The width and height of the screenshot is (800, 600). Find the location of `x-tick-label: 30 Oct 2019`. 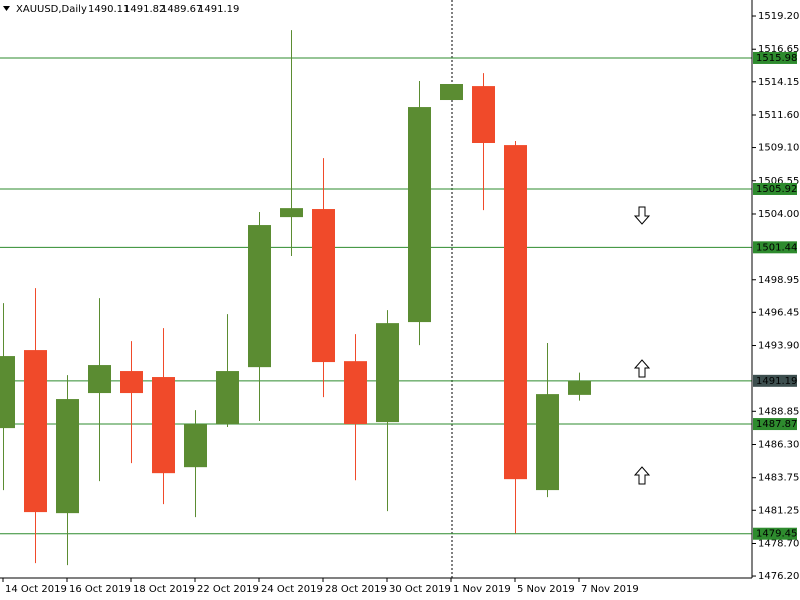

x-tick-label: 30 Oct 2019 is located at coordinates (420, 589).